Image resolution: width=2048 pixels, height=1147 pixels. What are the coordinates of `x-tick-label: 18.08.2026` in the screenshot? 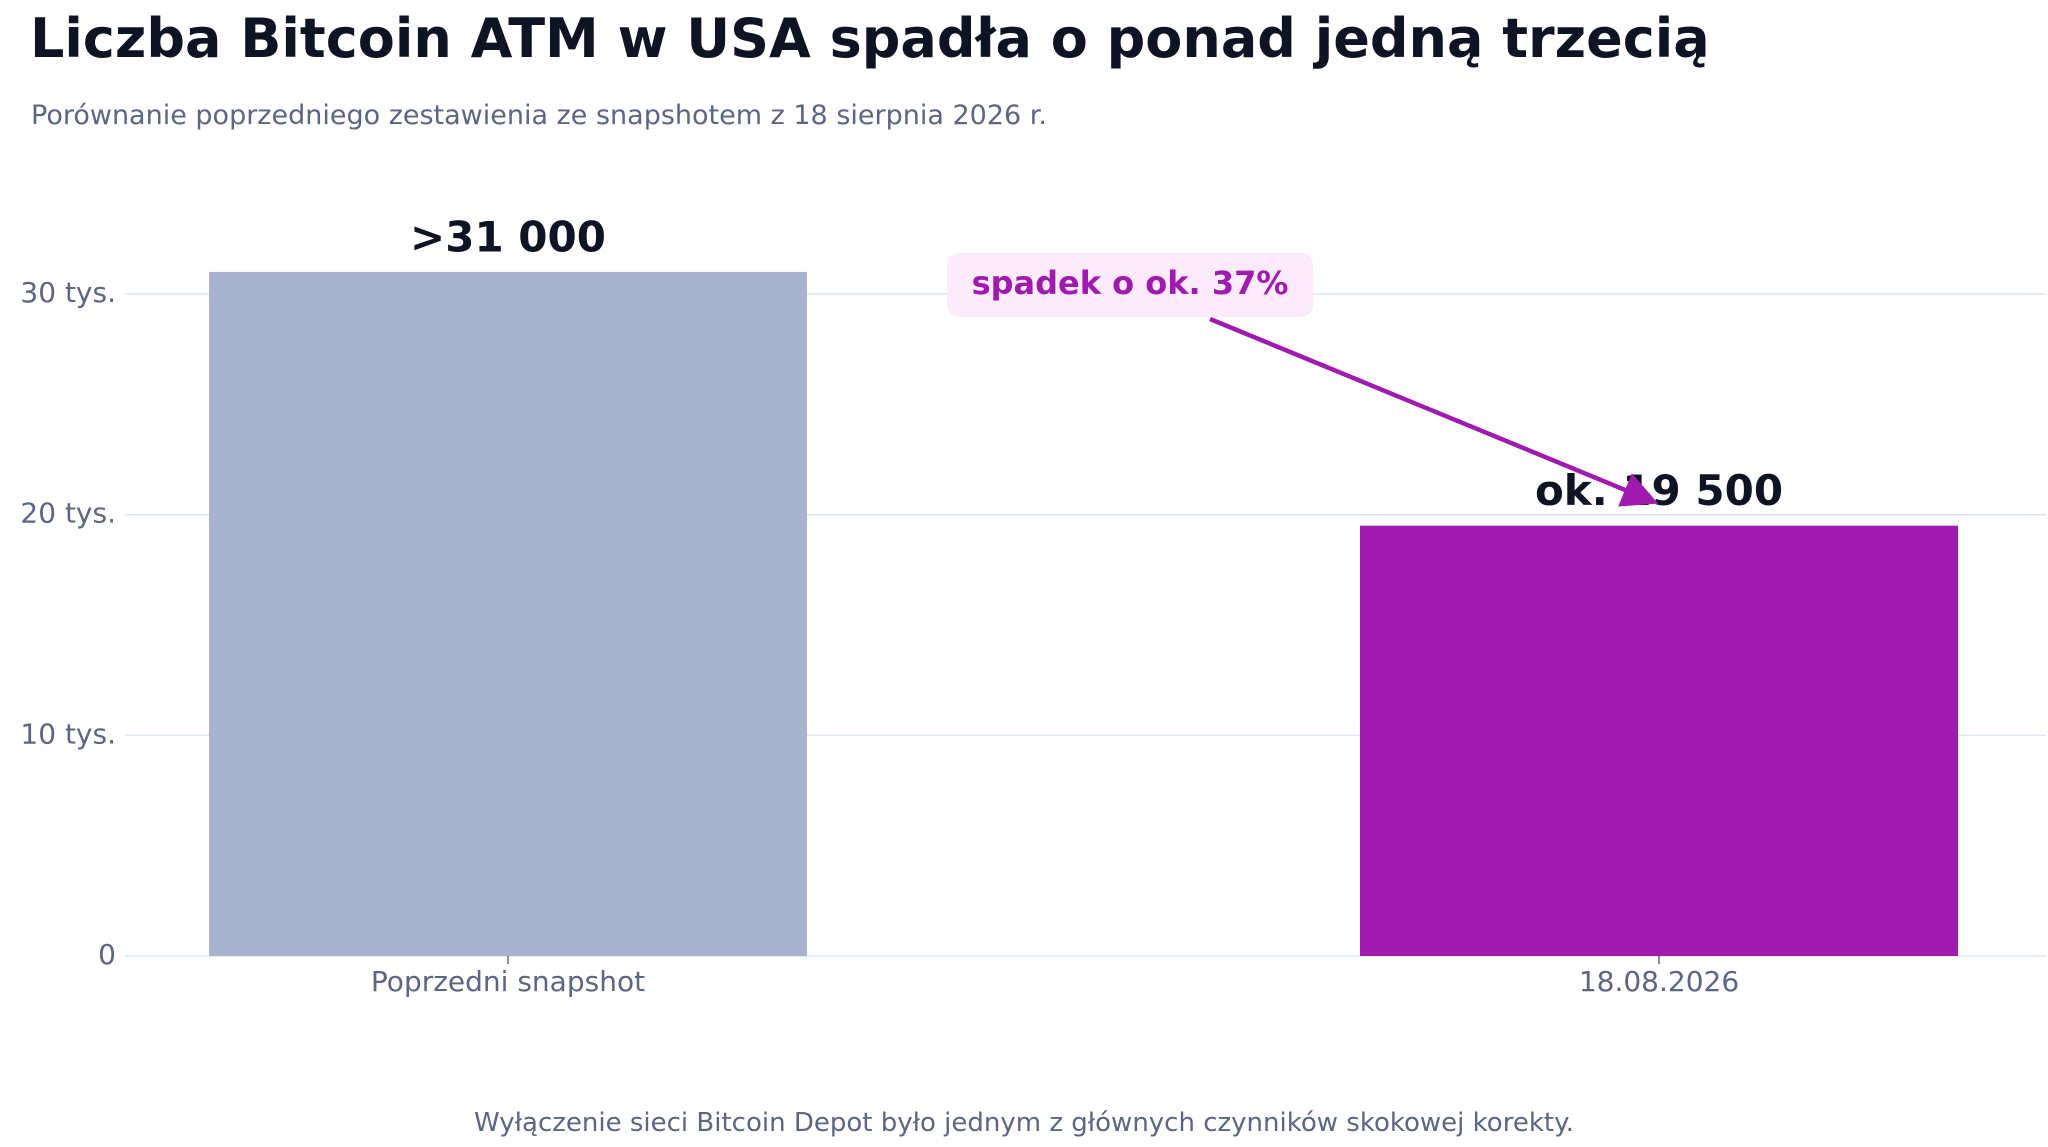 It's located at (1659, 981).